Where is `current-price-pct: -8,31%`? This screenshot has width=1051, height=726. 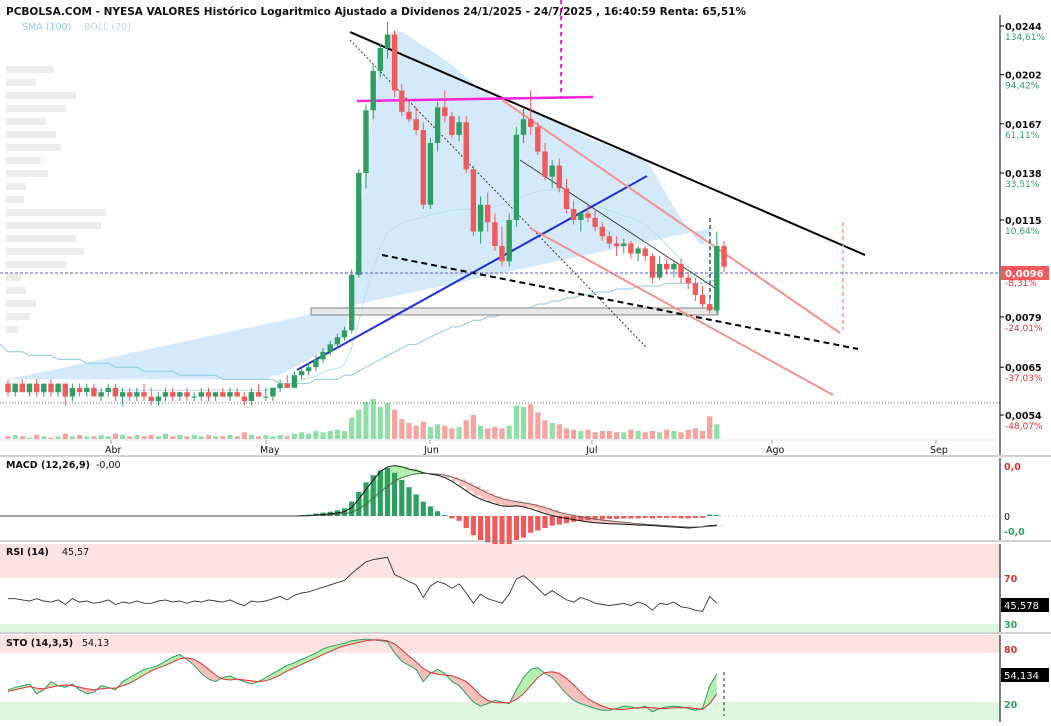
current-price-pct: -8,31% is located at coordinates (1021, 284).